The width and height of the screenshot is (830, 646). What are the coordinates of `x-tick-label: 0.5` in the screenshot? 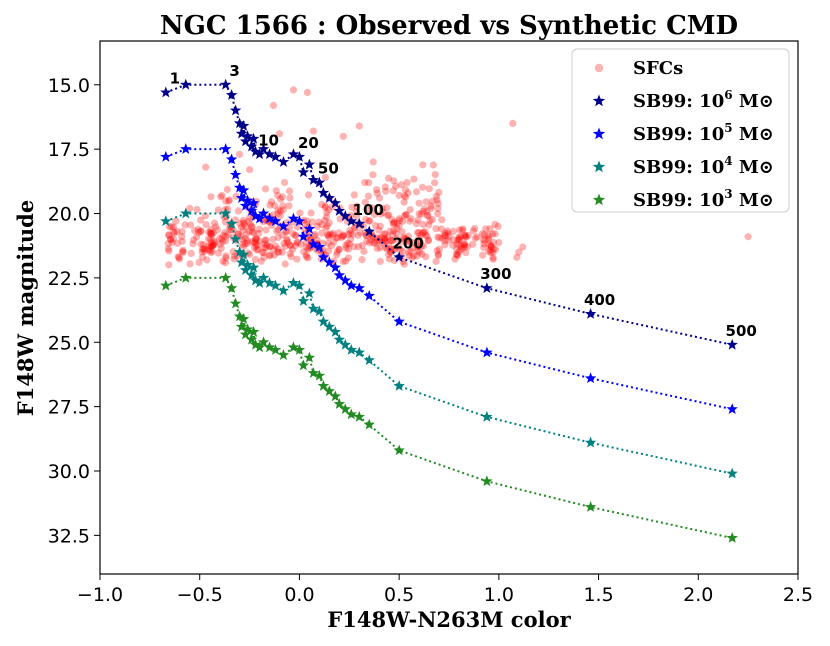 It's located at (399, 595).